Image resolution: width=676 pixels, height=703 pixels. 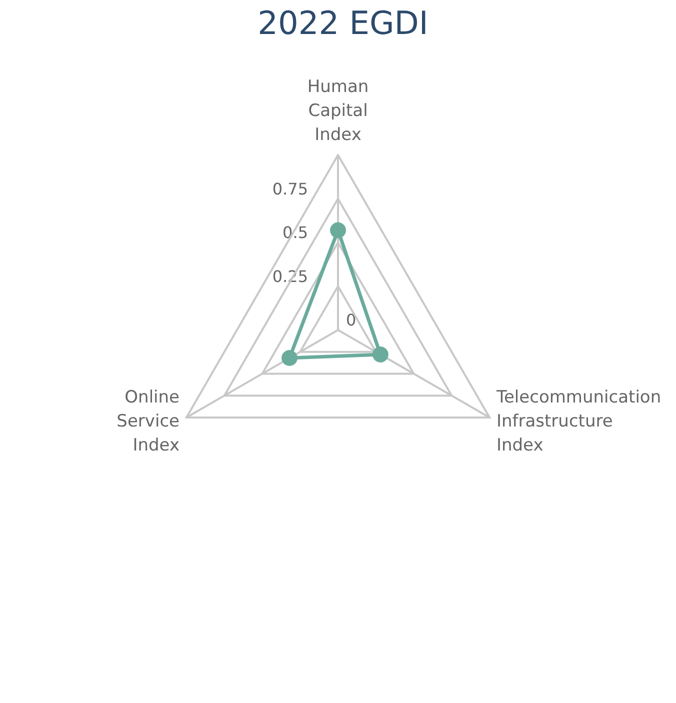 I want to click on spoke-label: Online Service Index, so click(x=148, y=422).